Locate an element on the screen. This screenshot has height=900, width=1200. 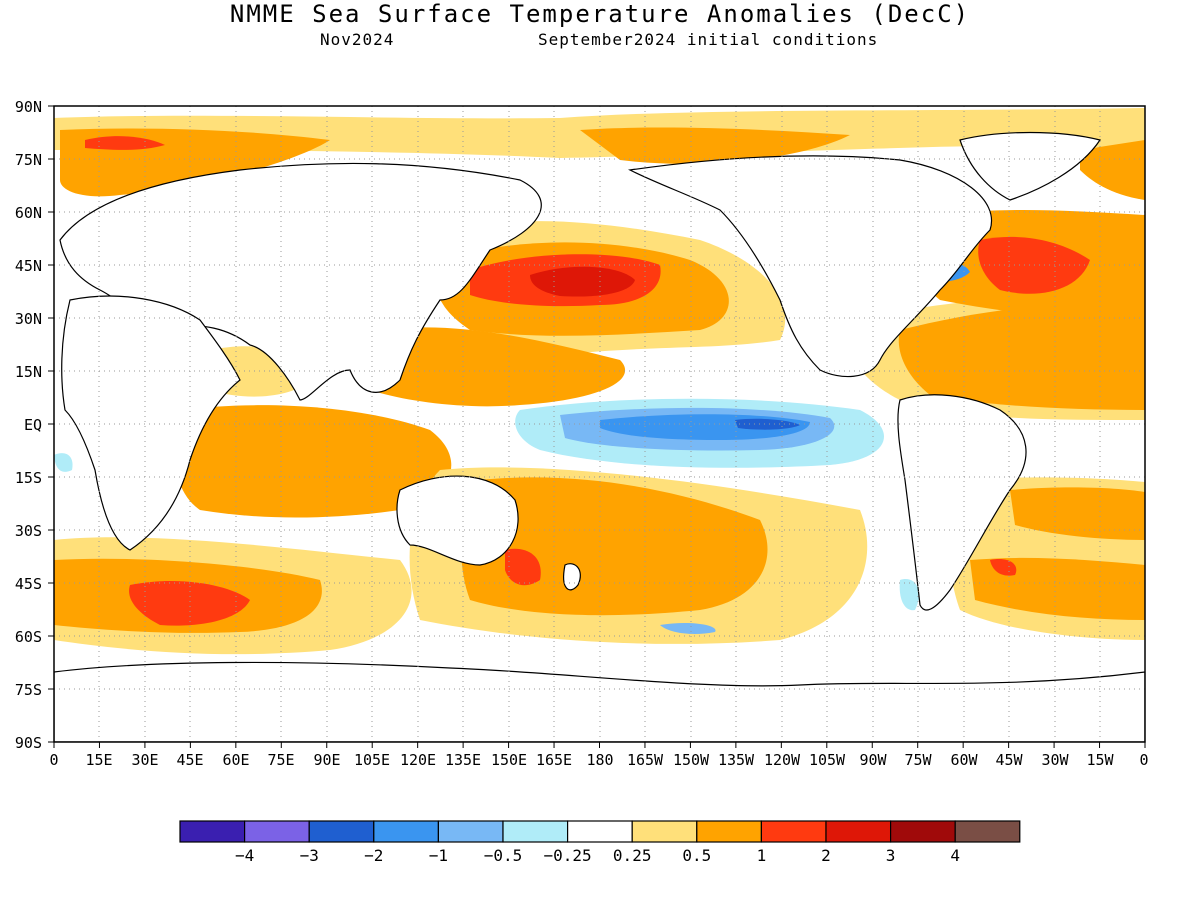
lat-label: 30N is located at coordinates (28, 319).